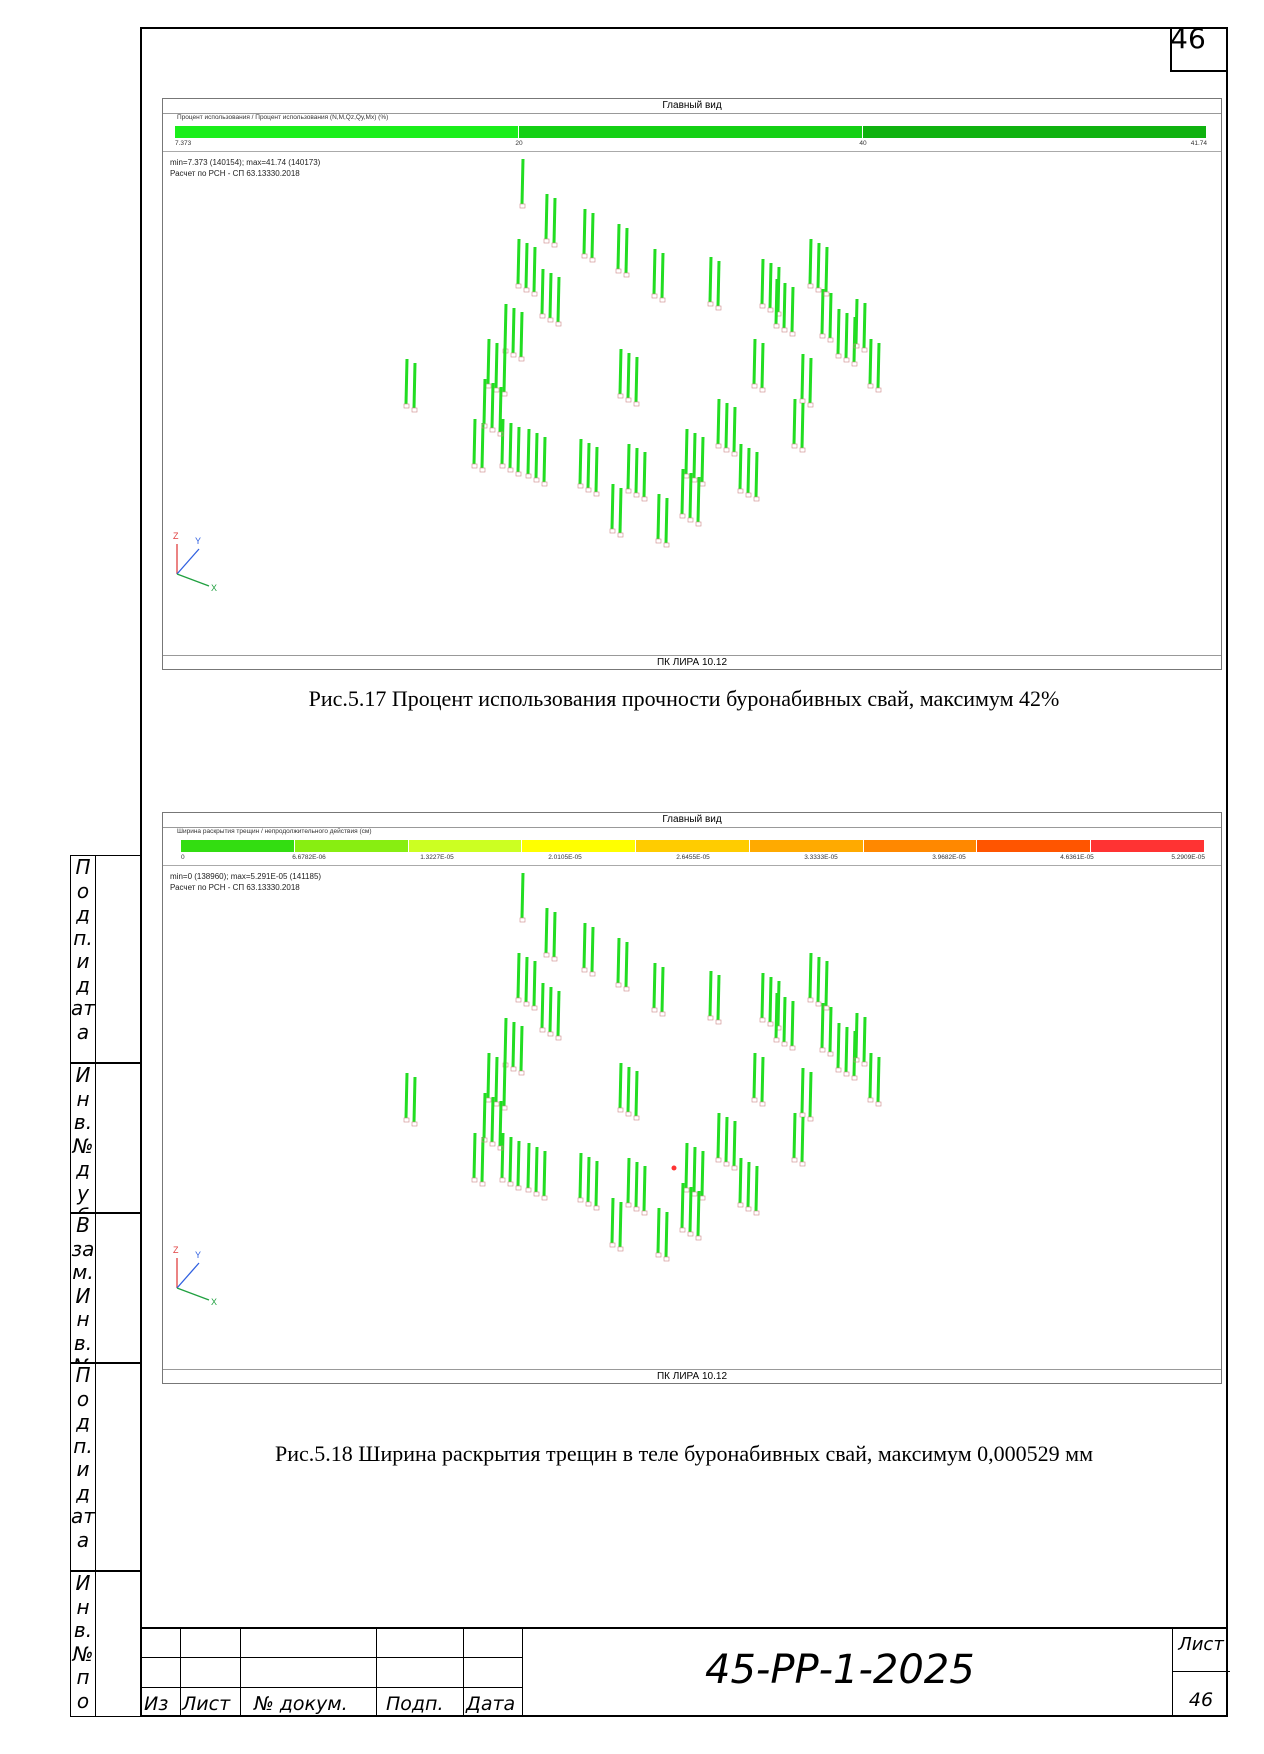  Describe the element at coordinates (949, 857) in the screenshot. I see `legend-tick-label: 3.9682E-05` at that location.